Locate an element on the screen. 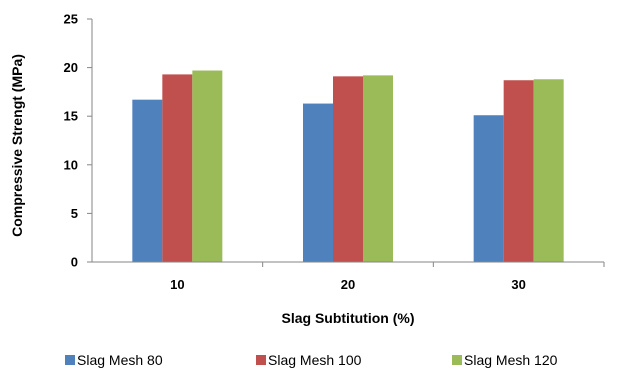  y-tick-label: 25 is located at coordinates (71, 19).